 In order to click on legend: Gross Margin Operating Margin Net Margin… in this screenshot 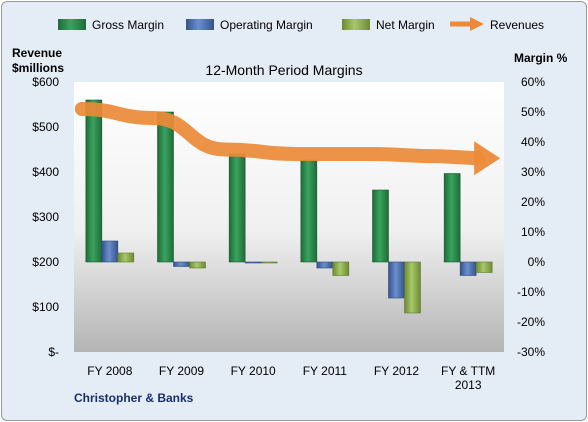, I will do `click(301, 24)`.